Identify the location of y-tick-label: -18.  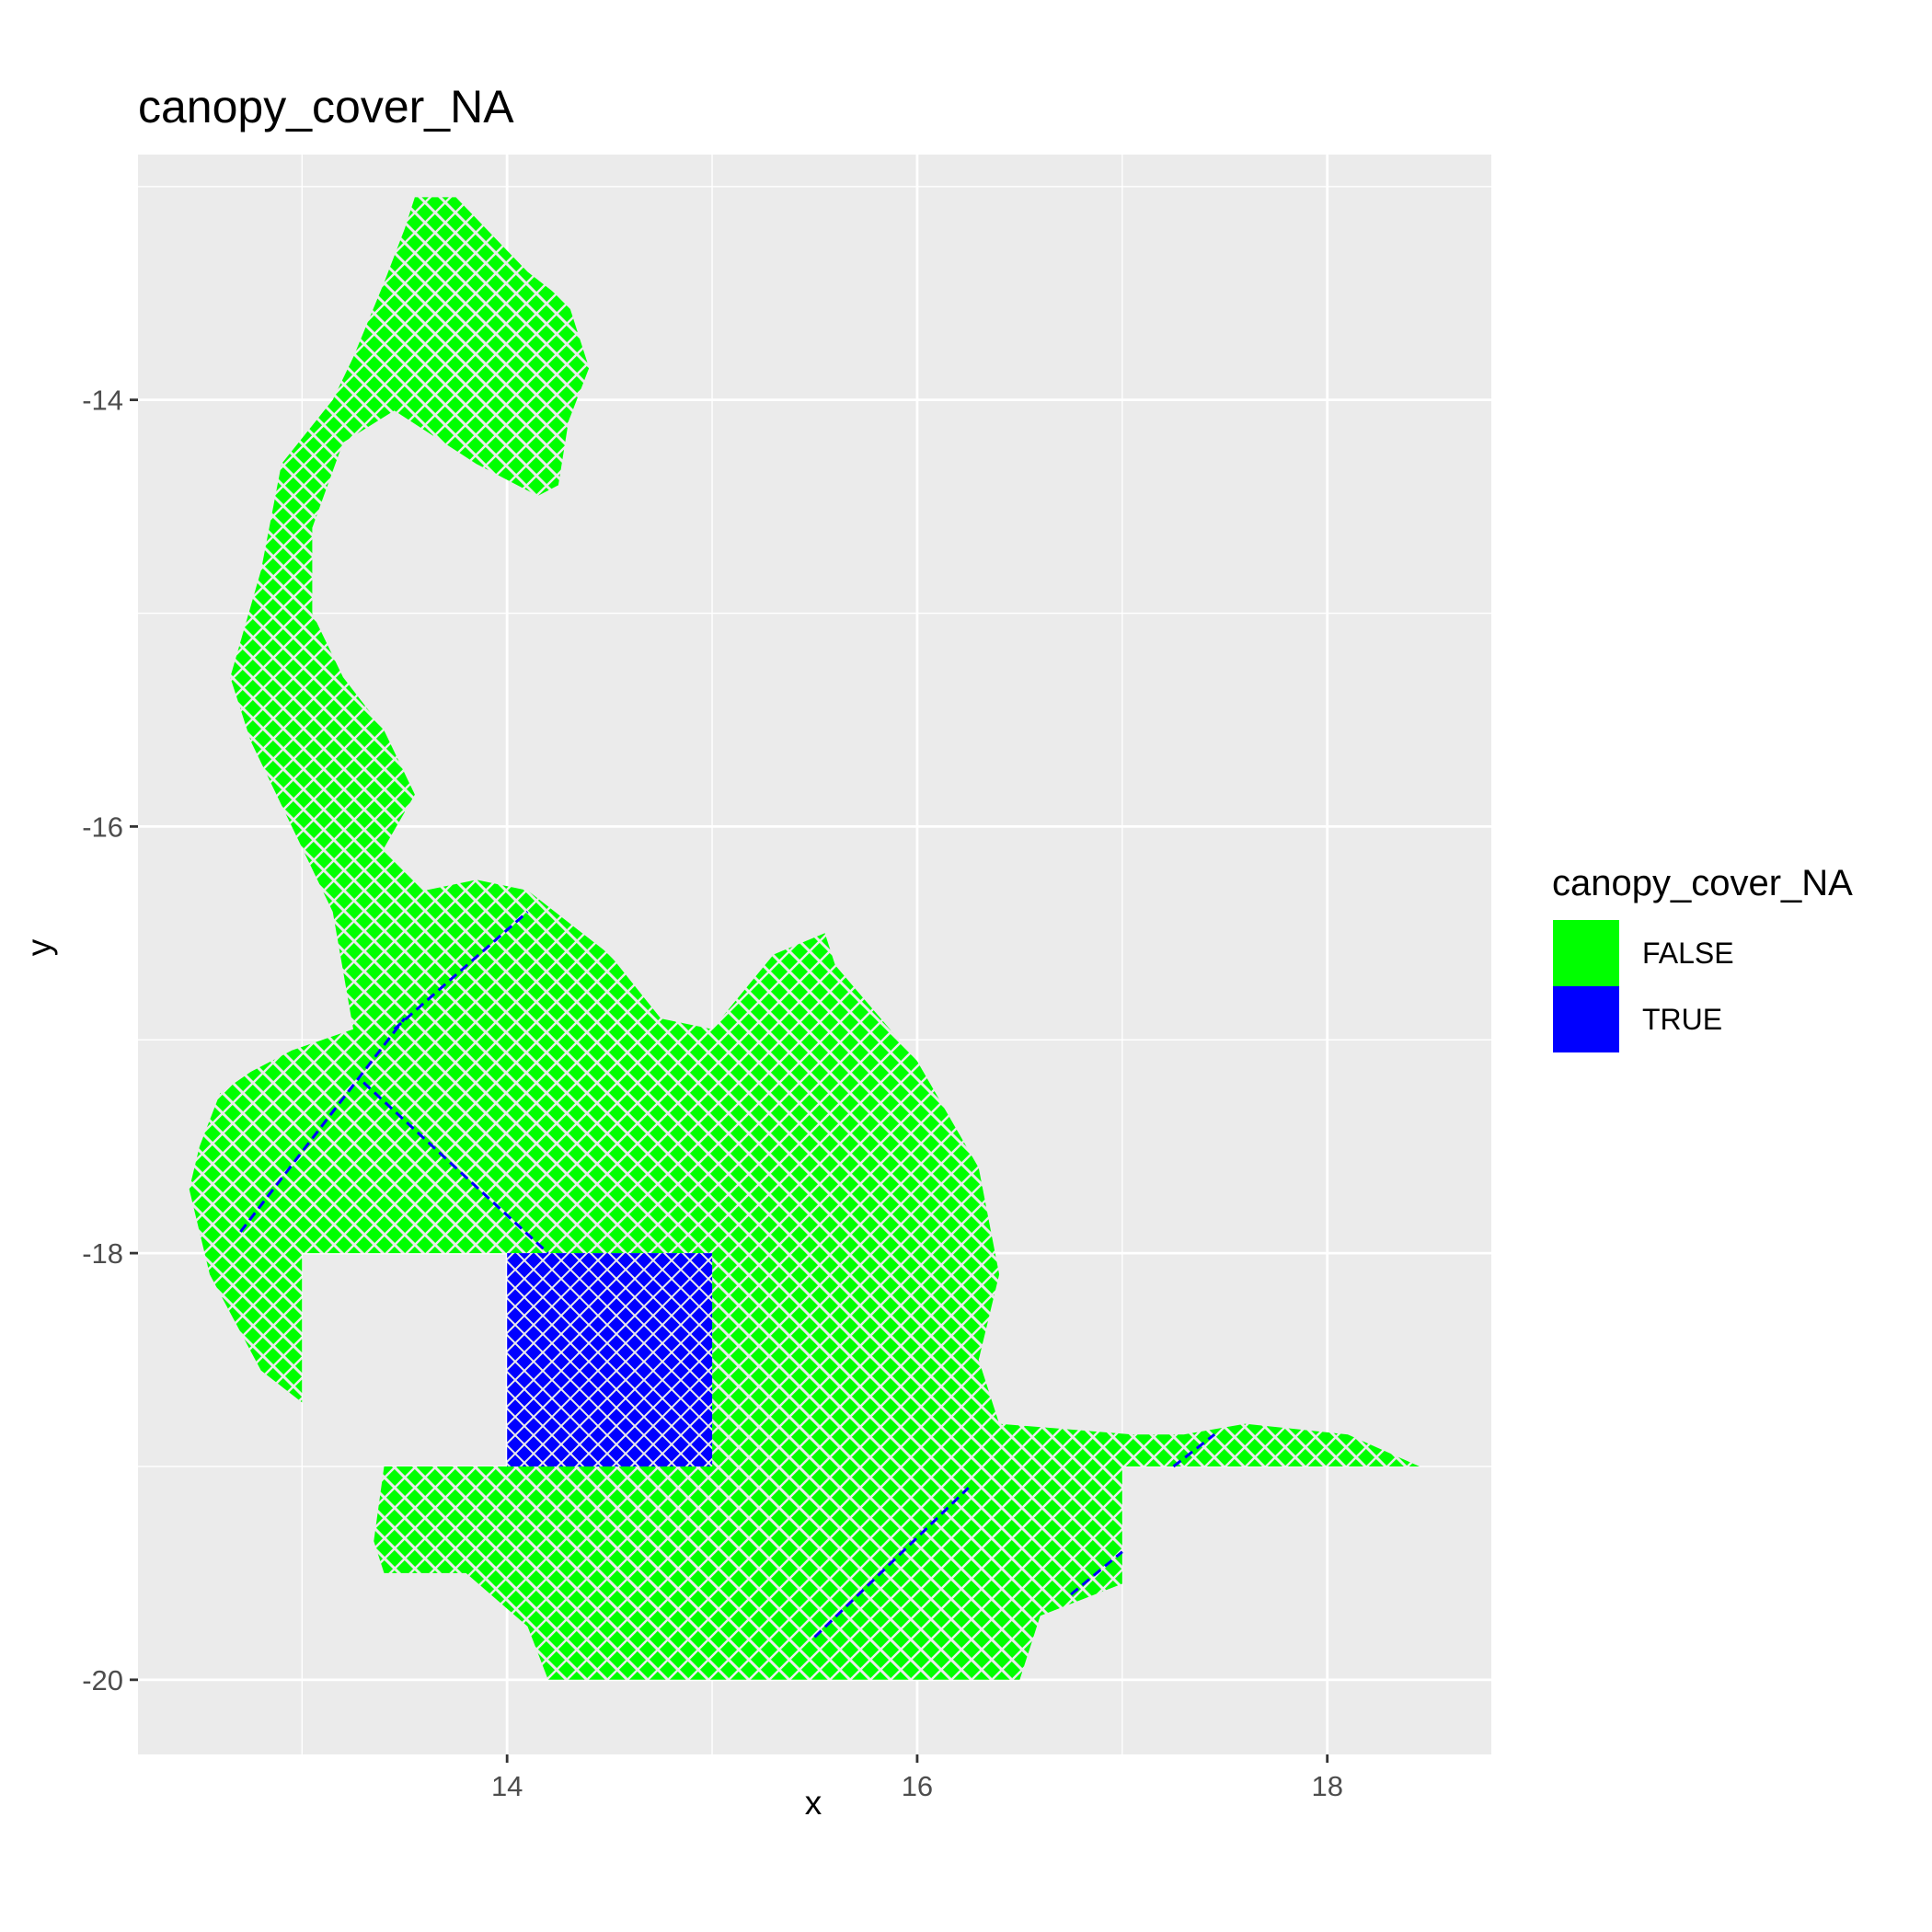
(102, 1253).